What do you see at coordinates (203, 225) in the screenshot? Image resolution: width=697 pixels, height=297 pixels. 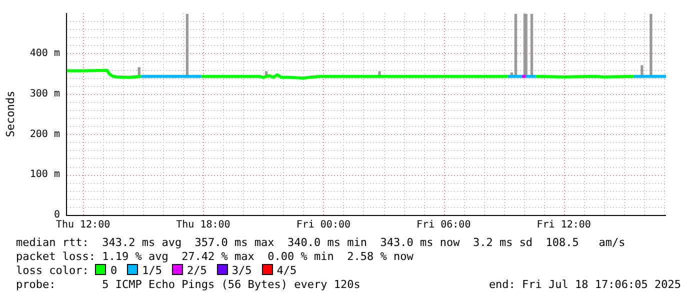 I see `x-tick-label: Thu 18:00` at bounding box center [203, 225].